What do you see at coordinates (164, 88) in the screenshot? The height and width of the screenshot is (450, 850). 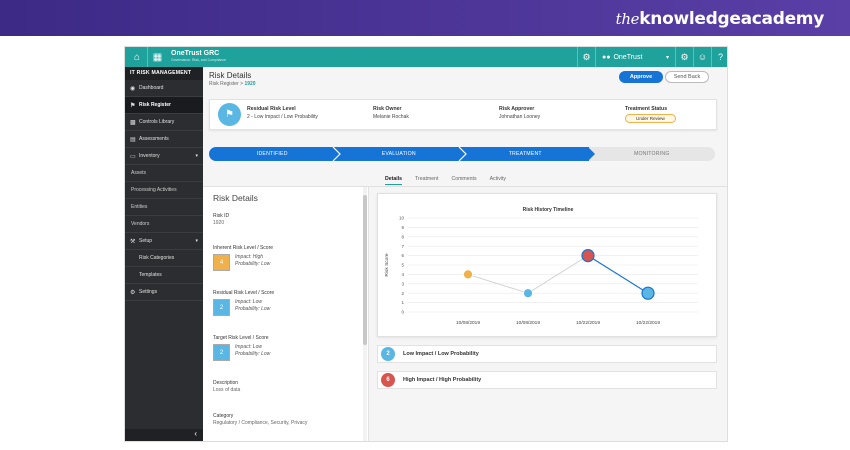 I see `sidebar-item-dashboard: ◉ Dashboard` at bounding box center [164, 88].